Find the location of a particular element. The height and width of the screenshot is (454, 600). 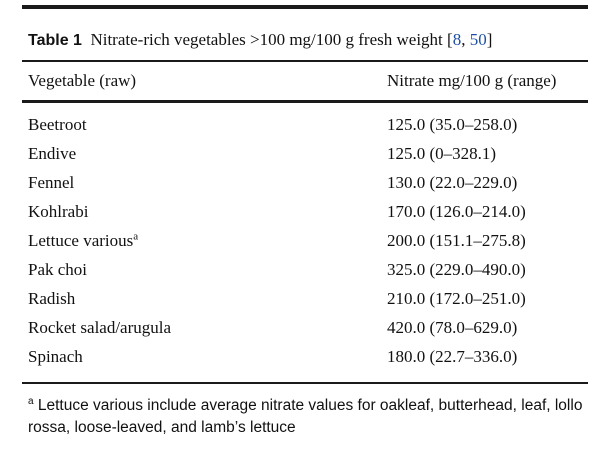

vegetable-cell: Radish is located at coordinates (52, 298).